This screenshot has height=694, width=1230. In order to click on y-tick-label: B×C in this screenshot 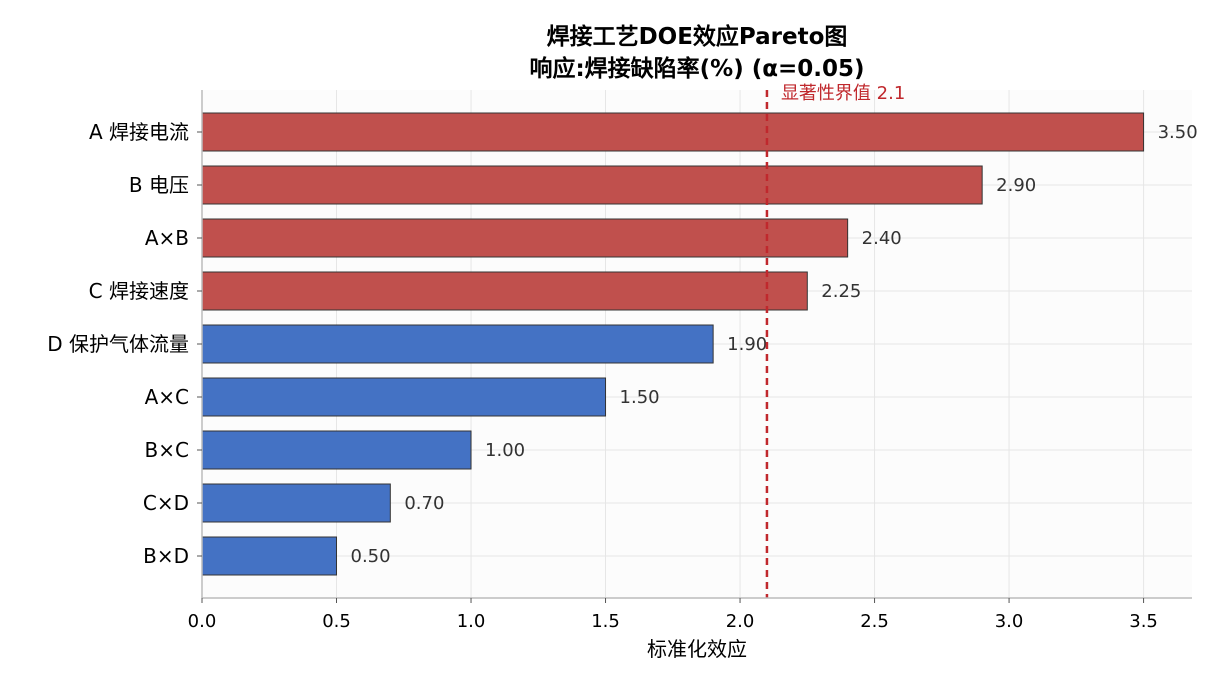, I will do `click(167, 450)`.